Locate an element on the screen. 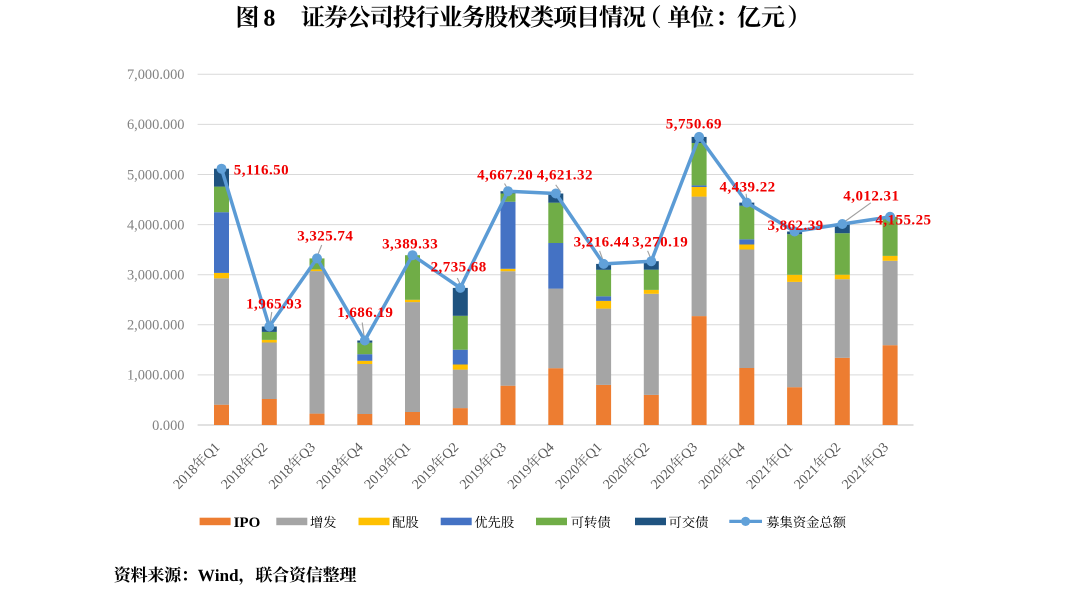 The image size is (1080, 589). svg-text: 4,667.20 is located at coordinates (505, 175).